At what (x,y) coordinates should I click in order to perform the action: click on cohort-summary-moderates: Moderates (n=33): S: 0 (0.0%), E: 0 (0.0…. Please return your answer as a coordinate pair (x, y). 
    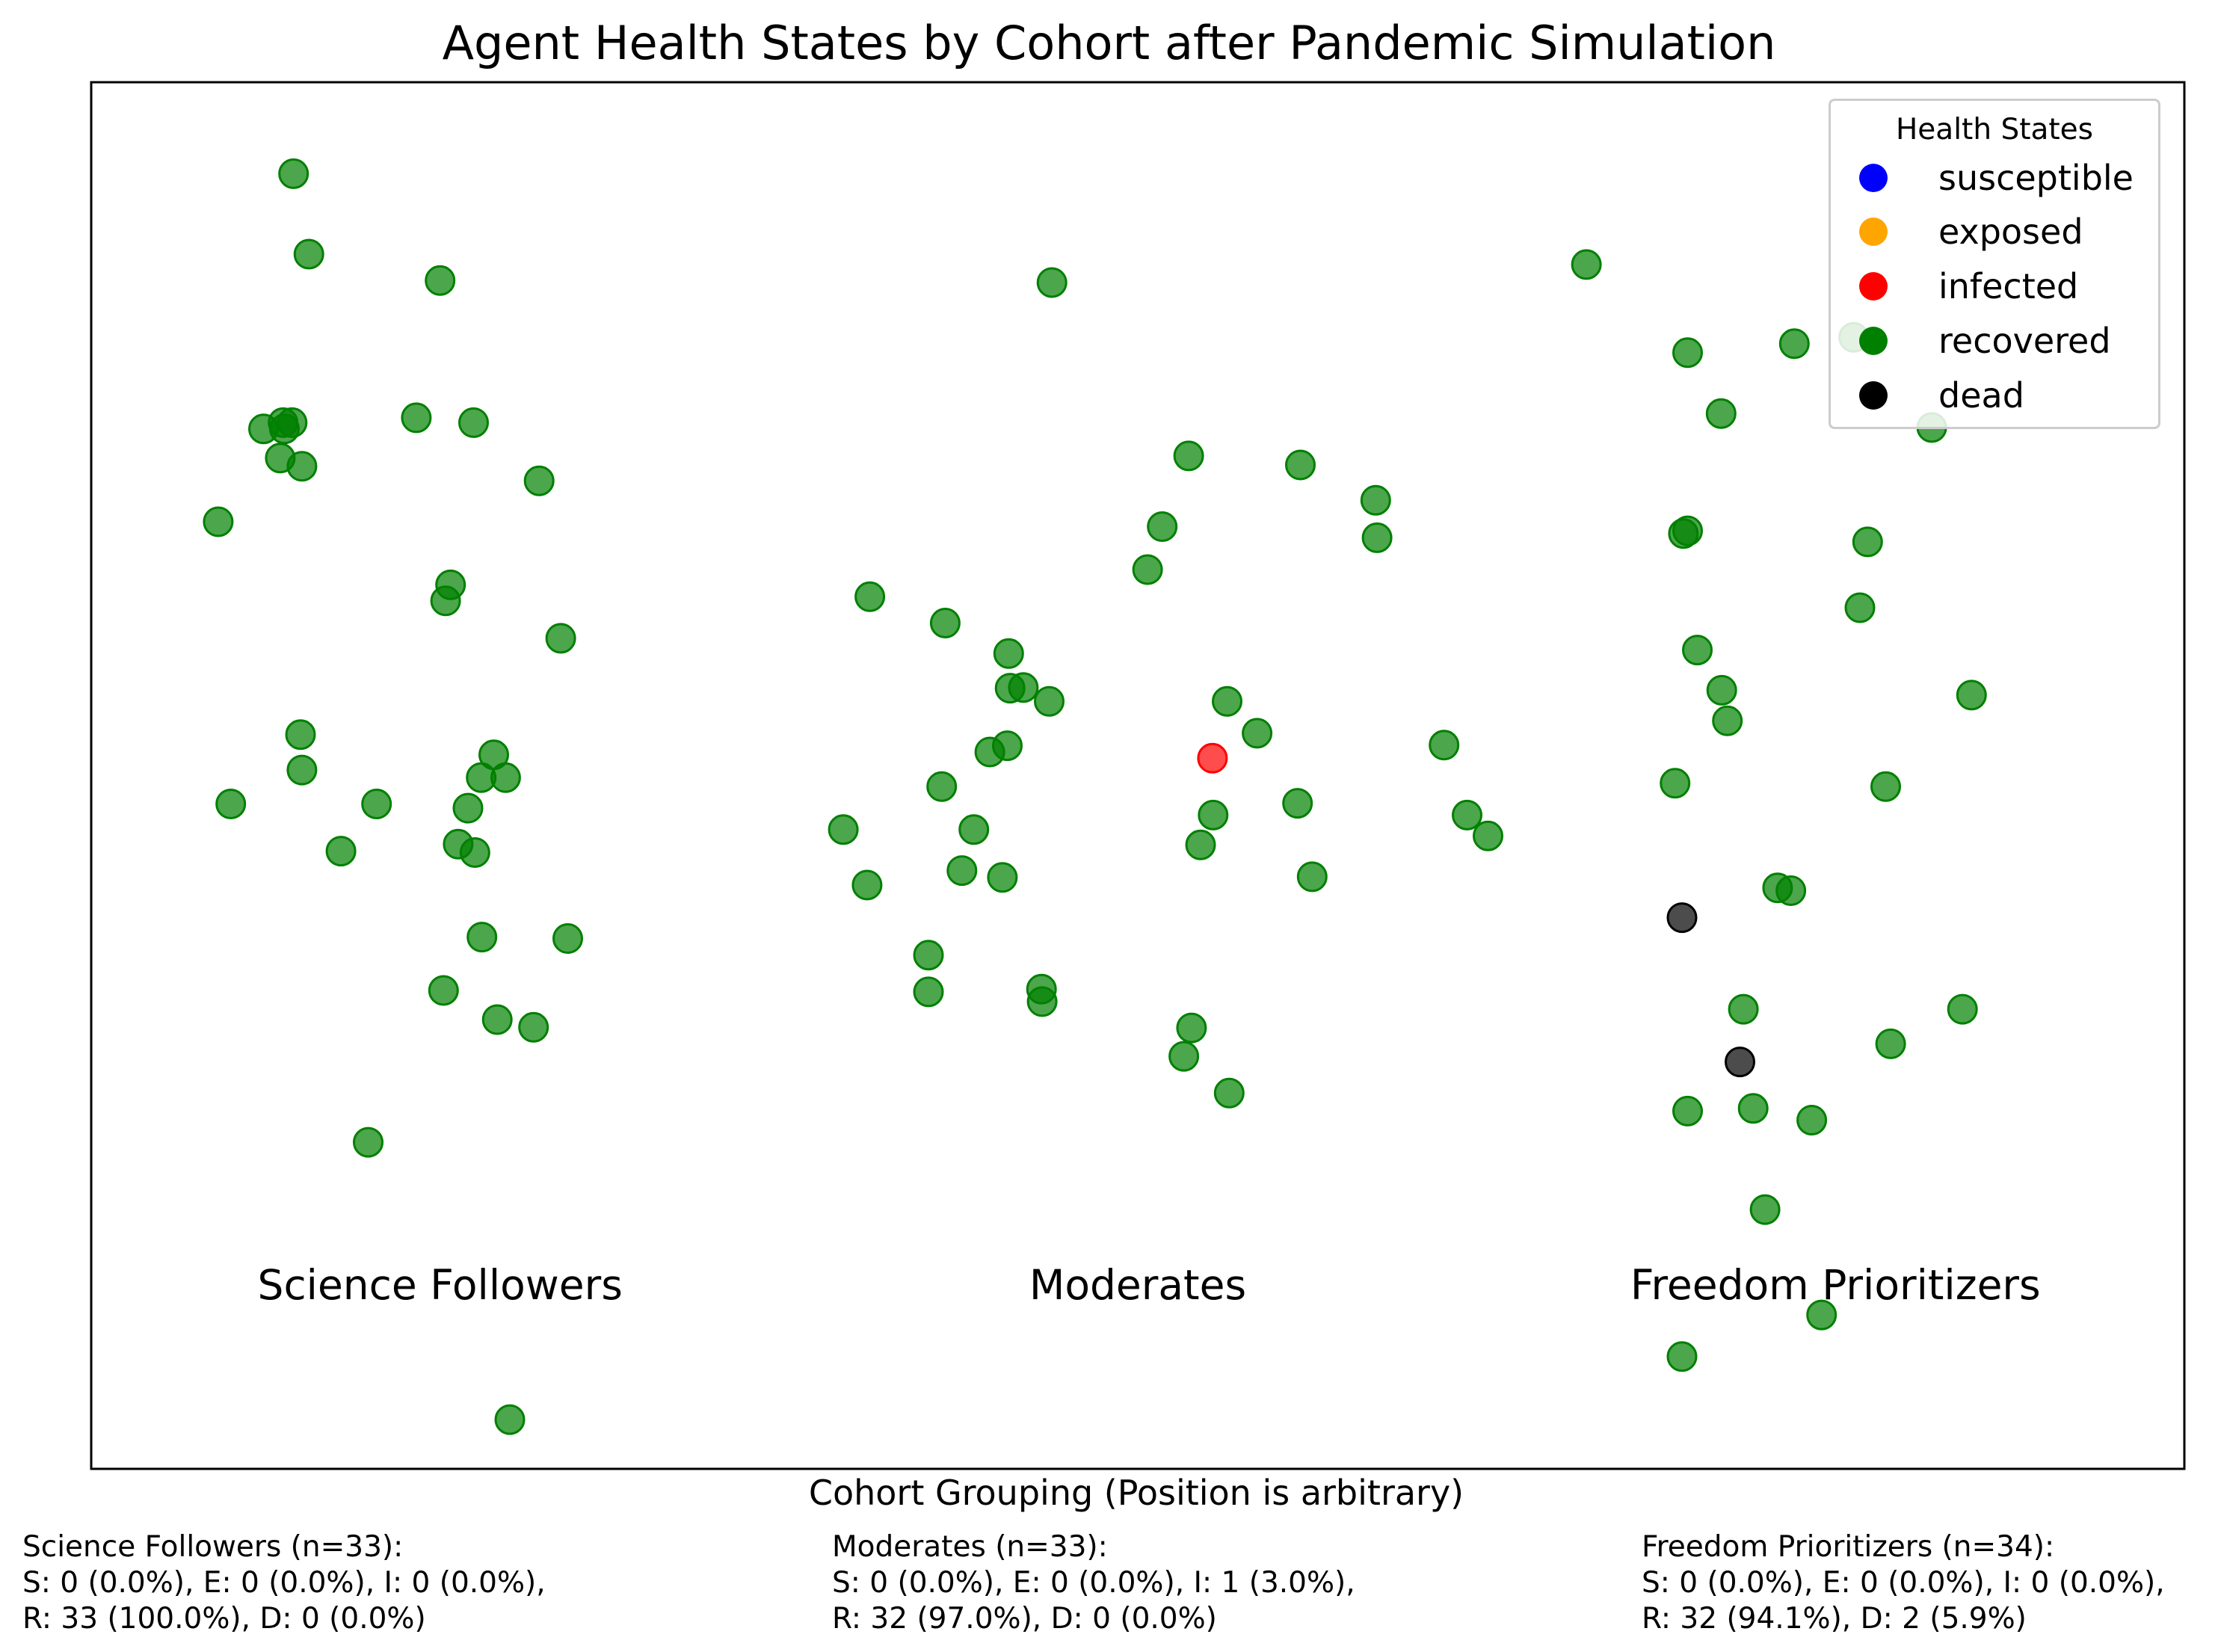
    Looking at the image, I should click on (1093, 1583).